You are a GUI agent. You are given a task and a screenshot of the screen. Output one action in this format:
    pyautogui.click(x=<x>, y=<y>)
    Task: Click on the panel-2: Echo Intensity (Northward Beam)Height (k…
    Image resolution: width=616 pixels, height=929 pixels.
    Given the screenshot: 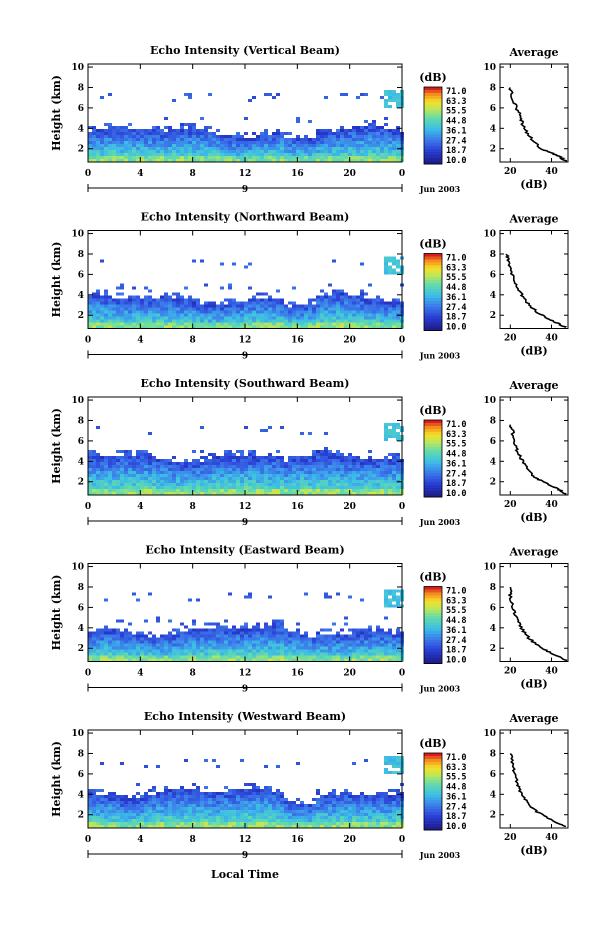 What is the action you would take?
    pyautogui.click(x=309, y=286)
    